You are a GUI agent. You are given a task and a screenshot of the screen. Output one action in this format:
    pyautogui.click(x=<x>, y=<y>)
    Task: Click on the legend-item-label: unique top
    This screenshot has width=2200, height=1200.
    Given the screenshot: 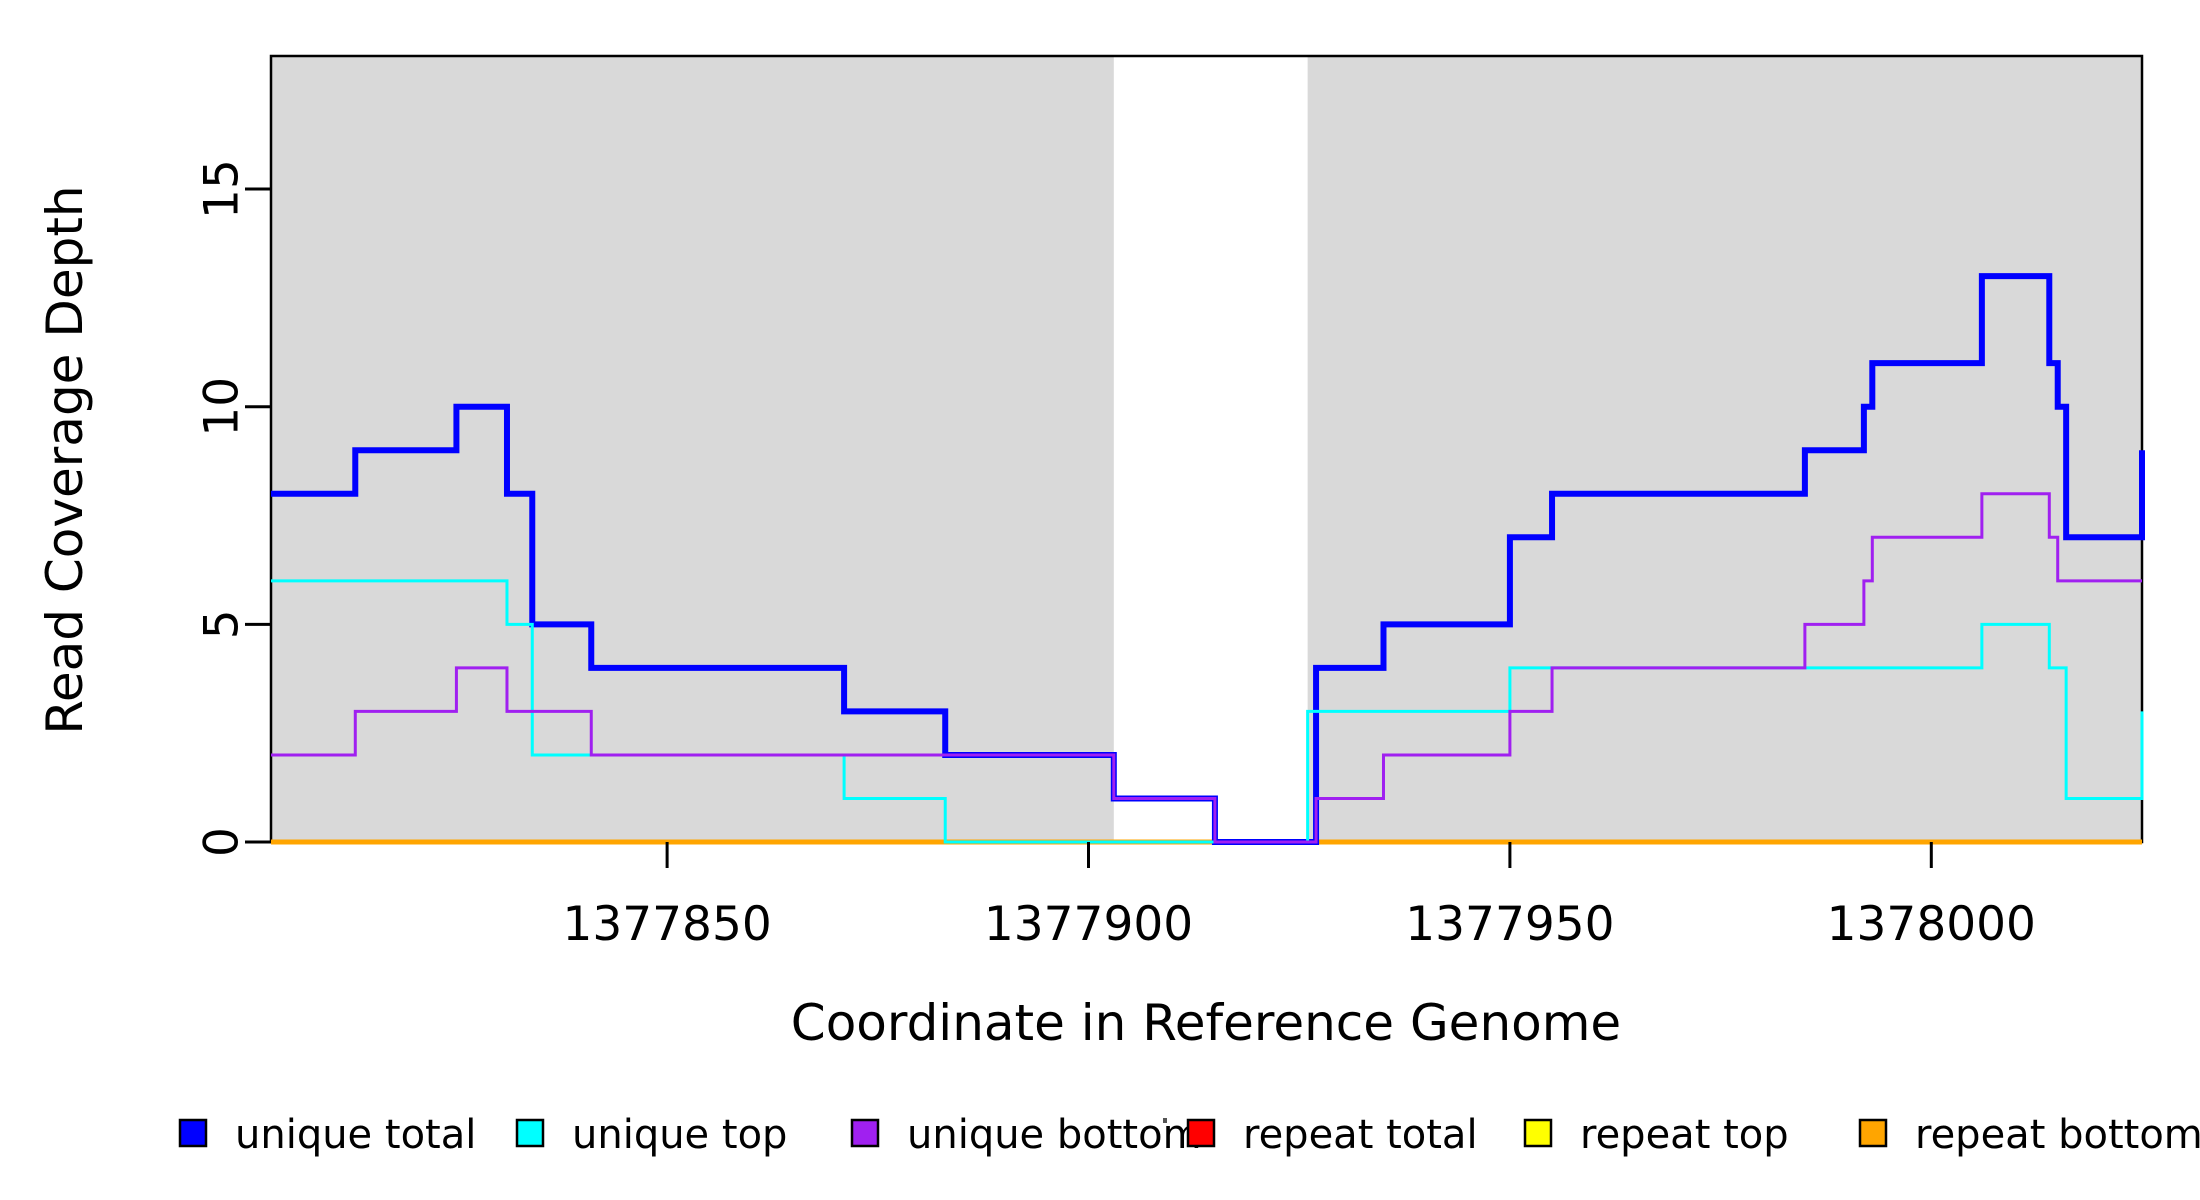 What is the action you would take?
    pyautogui.click(x=679, y=1135)
    